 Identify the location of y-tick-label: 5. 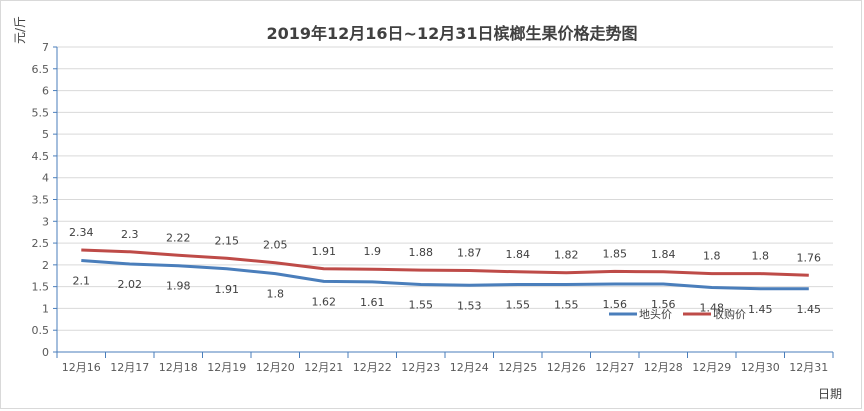
(45, 134).